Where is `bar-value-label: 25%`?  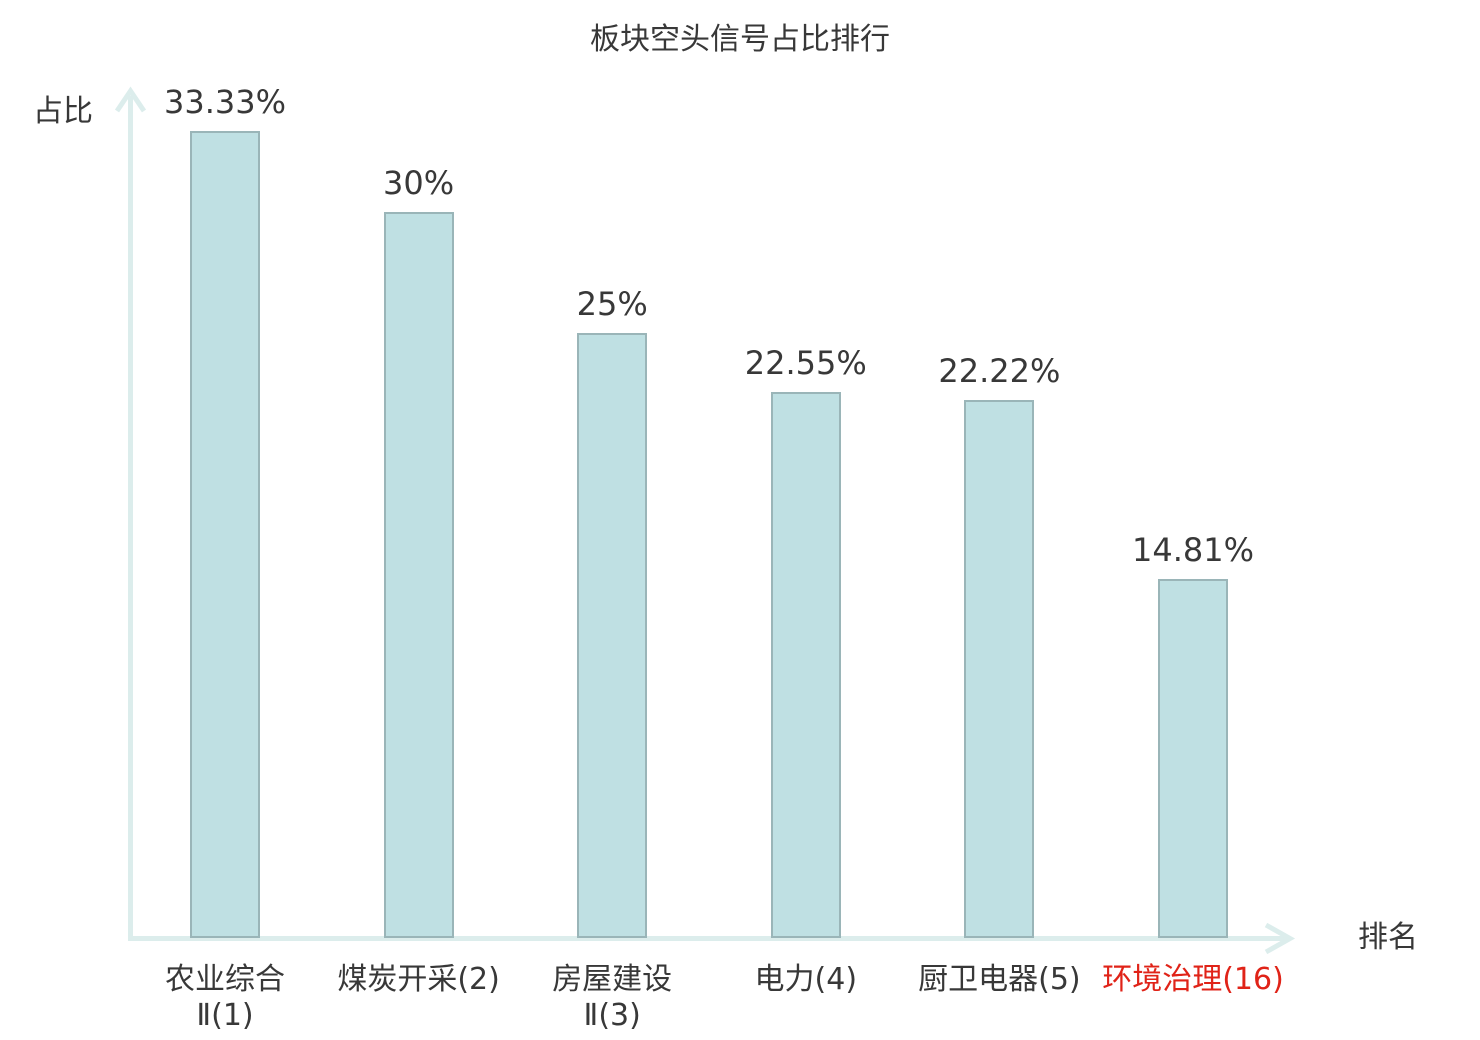 bar-value-label: 25% is located at coordinates (612, 303).